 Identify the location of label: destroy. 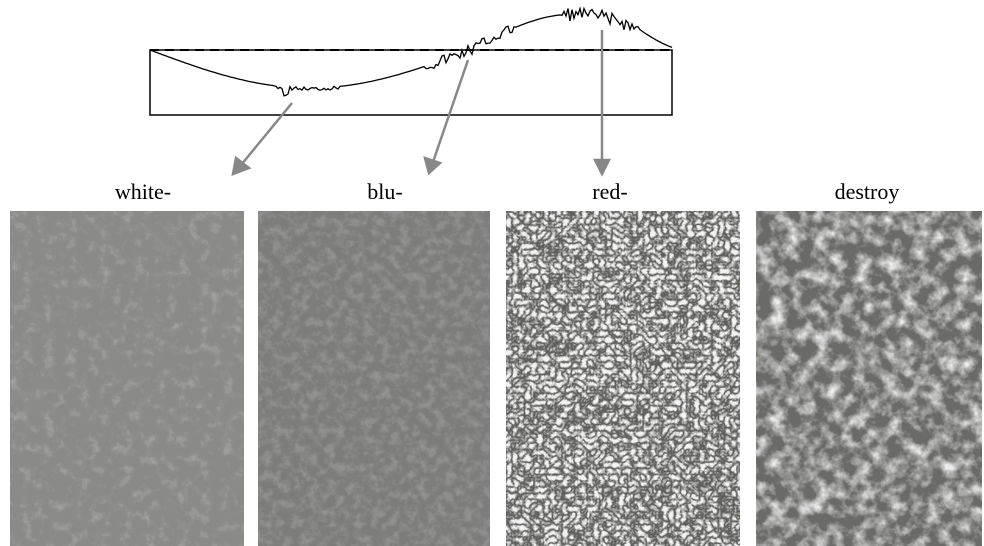
(867, 191).